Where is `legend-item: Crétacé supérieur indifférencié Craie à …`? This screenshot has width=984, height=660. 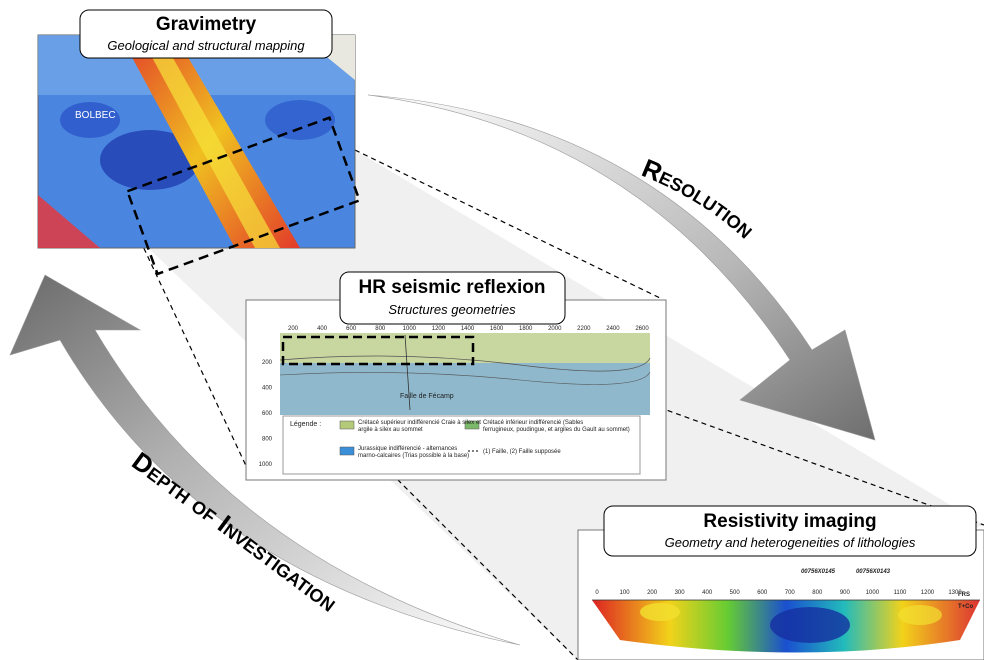
legend-item: Crétacé supérieur indifférencié Craie à … is located at coordinates (419, 426).